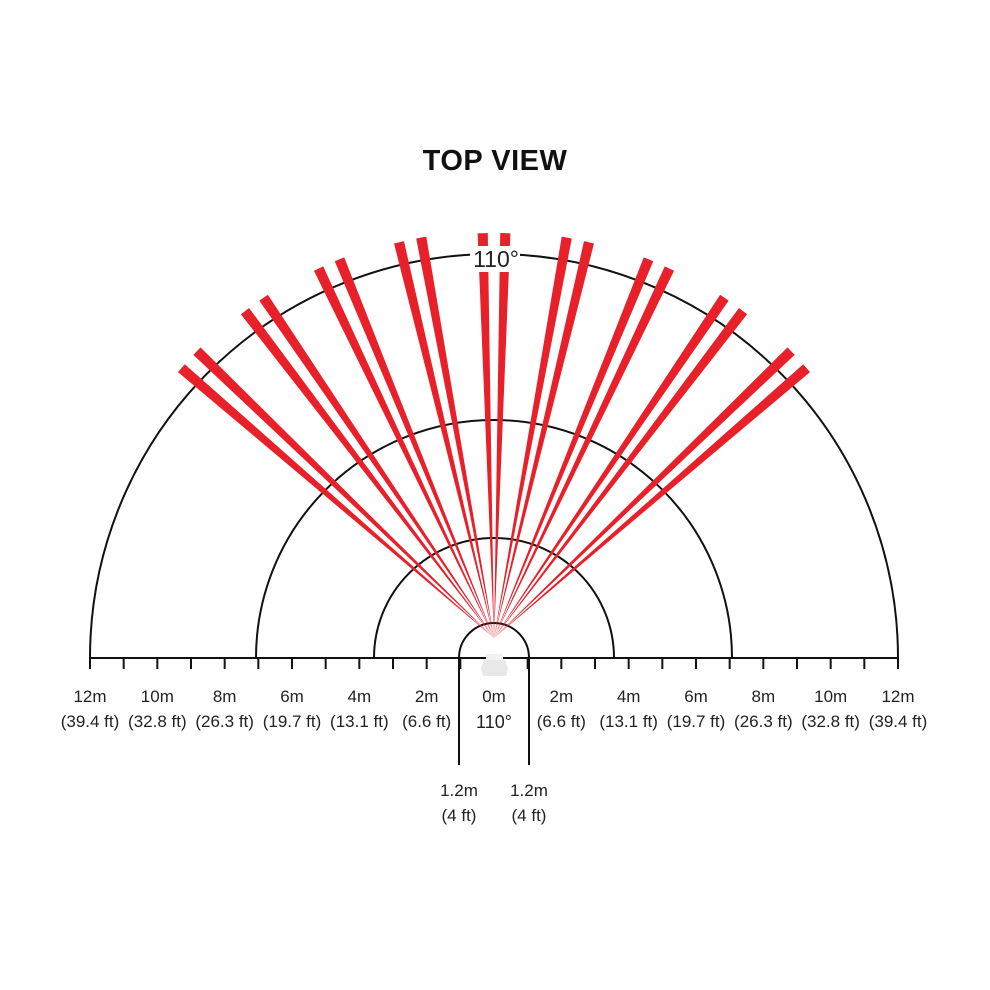 The width and height of the screenshot is (990, 990). I want to click on near-zone-left-ft: (4 ft), so click(459, 815).